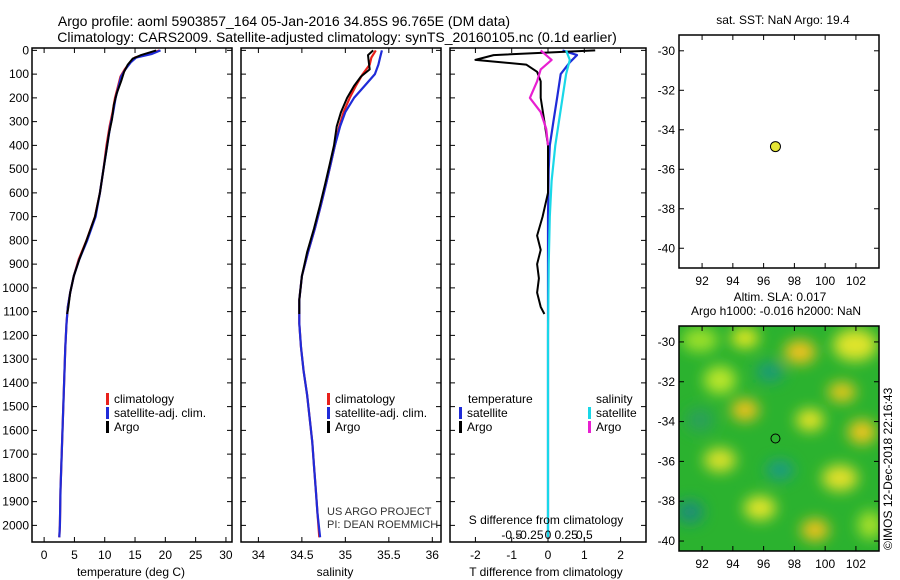 This screenshot has width=900, height=580. Describe the element at coordinates (15, 478) in the screenshot. I see `y-tick-label: 1800` at that location.